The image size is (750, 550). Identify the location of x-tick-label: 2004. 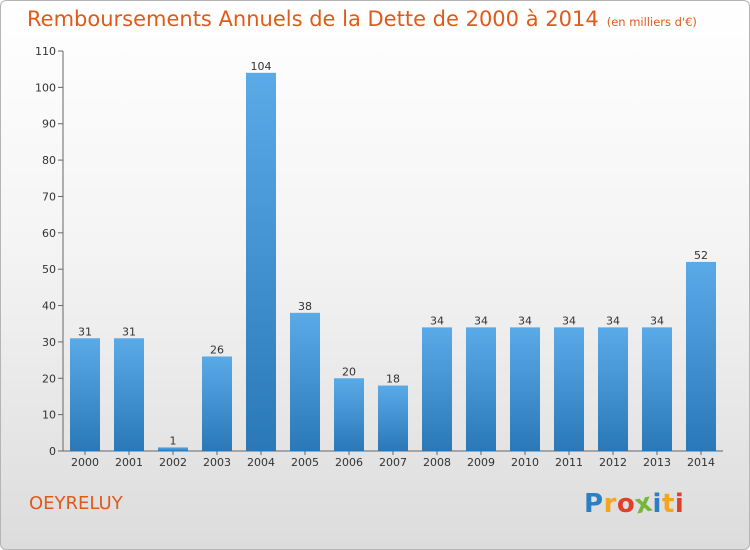
(261, 462).